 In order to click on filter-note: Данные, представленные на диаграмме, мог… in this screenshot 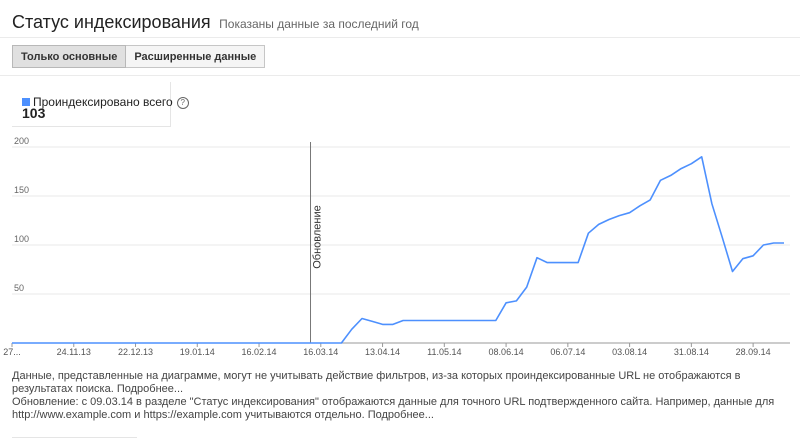, I will do `click(376, 382)`.